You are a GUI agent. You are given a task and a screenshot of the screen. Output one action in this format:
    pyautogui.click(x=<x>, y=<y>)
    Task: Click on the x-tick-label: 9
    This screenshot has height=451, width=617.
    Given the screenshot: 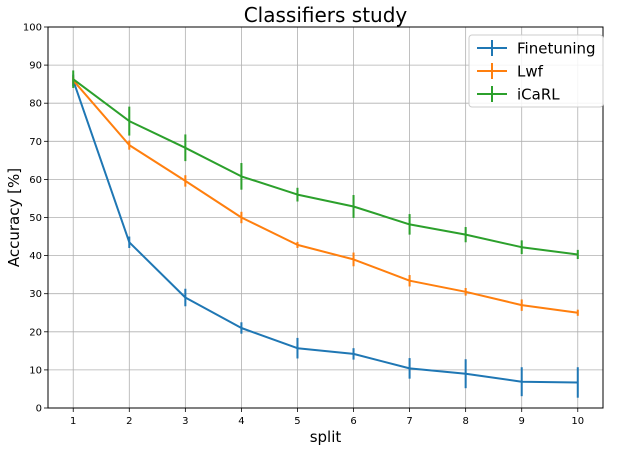 What is the action you would take?
    pyautogui.click(x=522, y=421)
    